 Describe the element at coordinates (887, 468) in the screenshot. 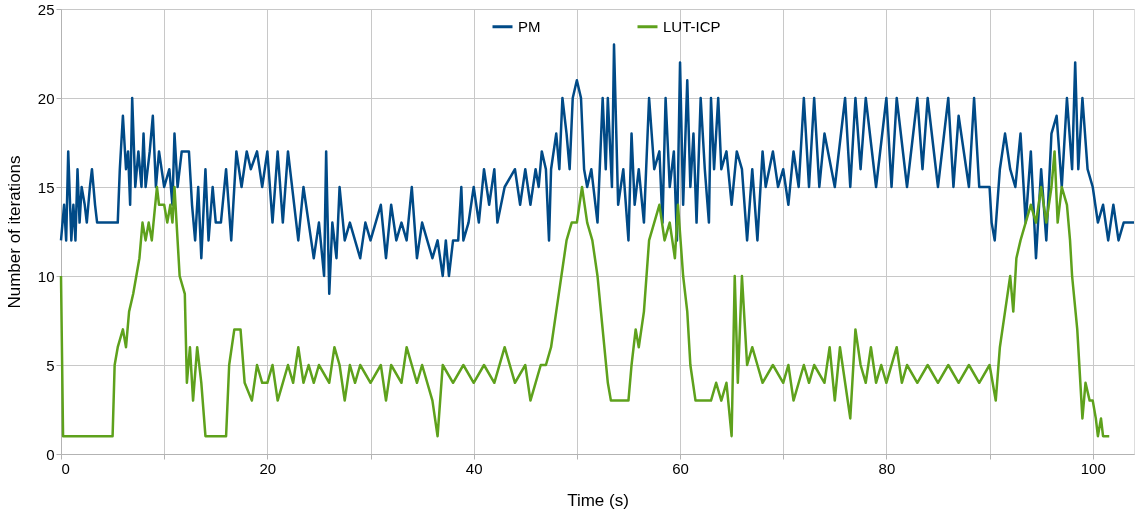

I see `x-tick-label: 80` at that location.